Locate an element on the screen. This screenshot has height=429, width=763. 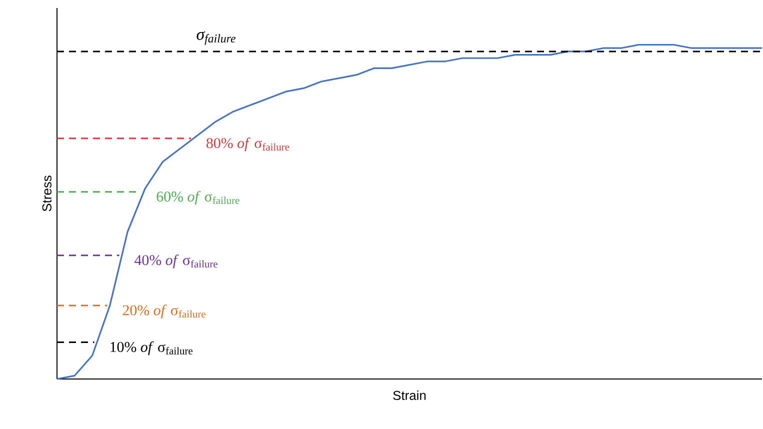
x-axis-title: Strain is located at coordinates (409, 395).